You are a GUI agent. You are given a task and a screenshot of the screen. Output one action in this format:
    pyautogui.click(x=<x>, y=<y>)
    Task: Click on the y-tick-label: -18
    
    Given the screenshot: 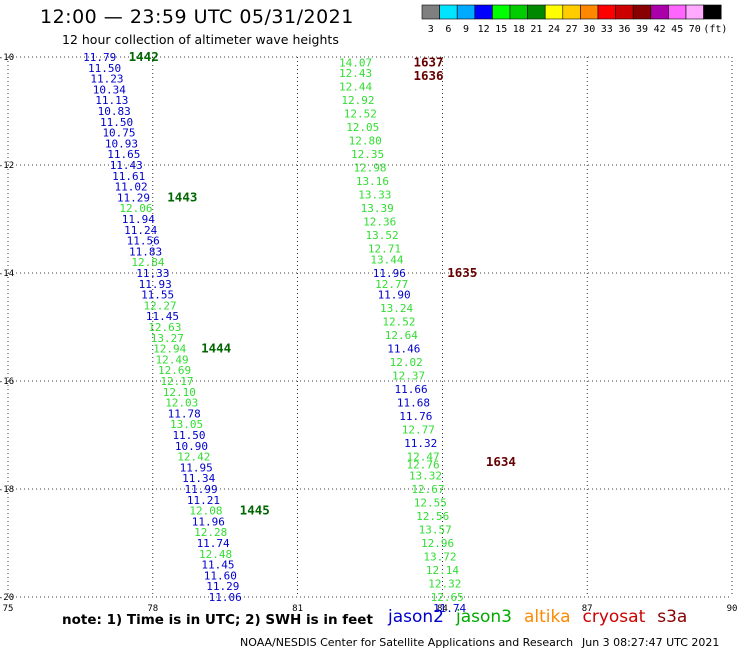 What is the action you would take?
    pyautogui.click(x=7, y=490)
    